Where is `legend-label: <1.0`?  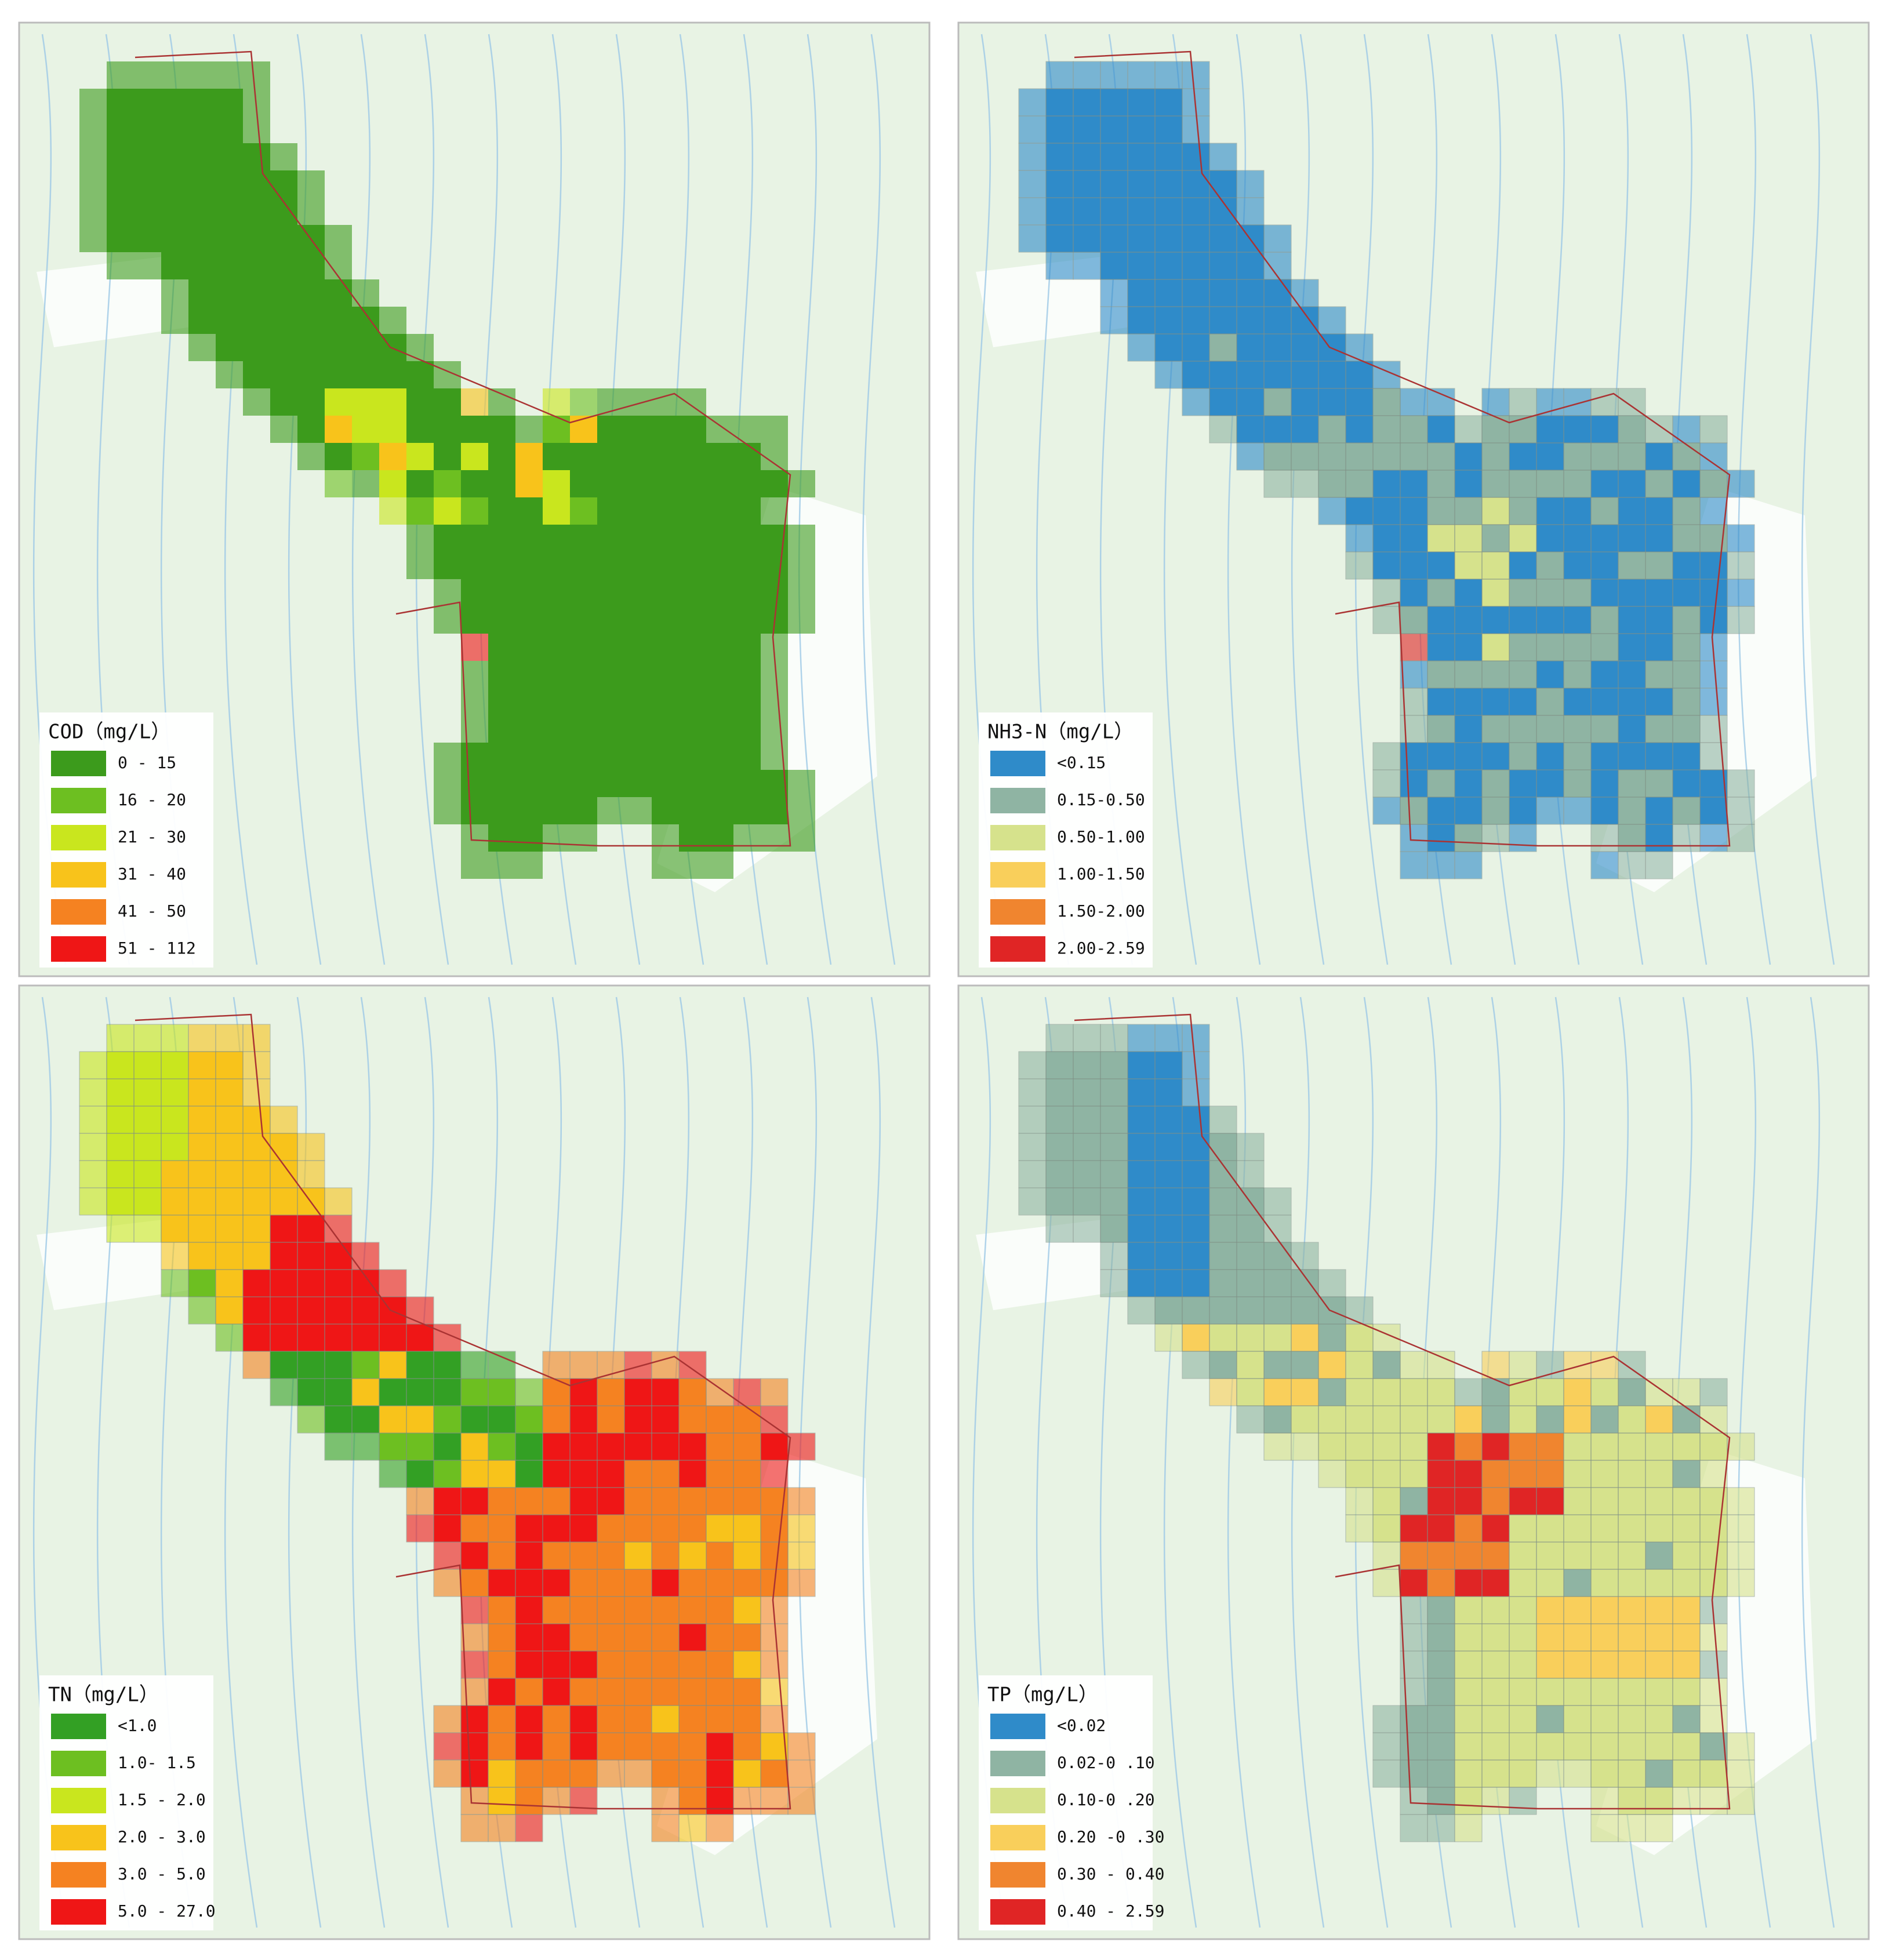
legend-label: <1.0 is located at coordinates (137, 1726).